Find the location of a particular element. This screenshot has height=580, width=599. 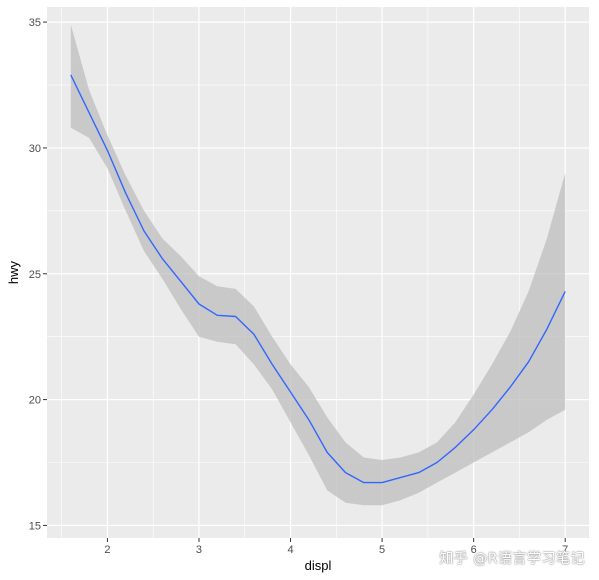

y-tick-label: 25 is located at coordinates (35, 275).